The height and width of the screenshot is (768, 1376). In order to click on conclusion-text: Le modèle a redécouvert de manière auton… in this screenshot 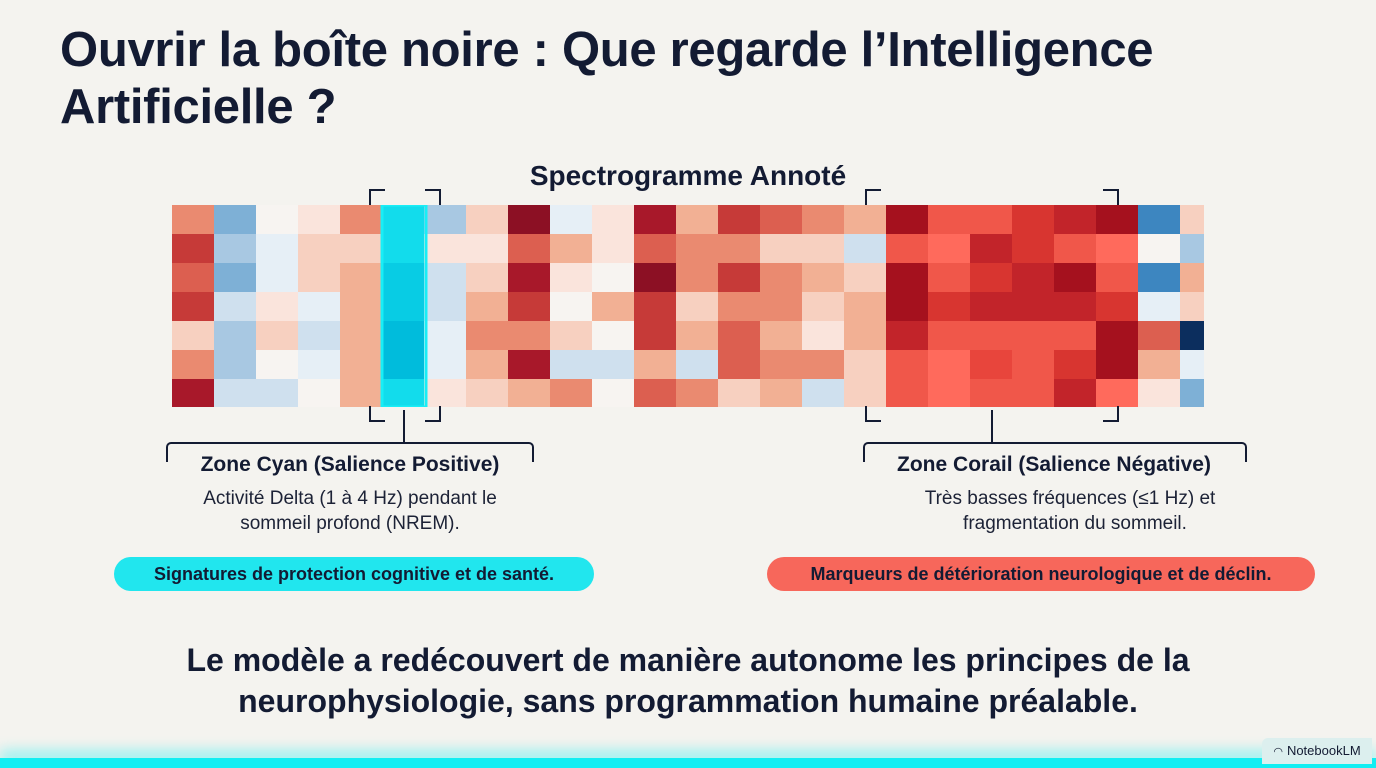, I will do `click(688, 681)`.